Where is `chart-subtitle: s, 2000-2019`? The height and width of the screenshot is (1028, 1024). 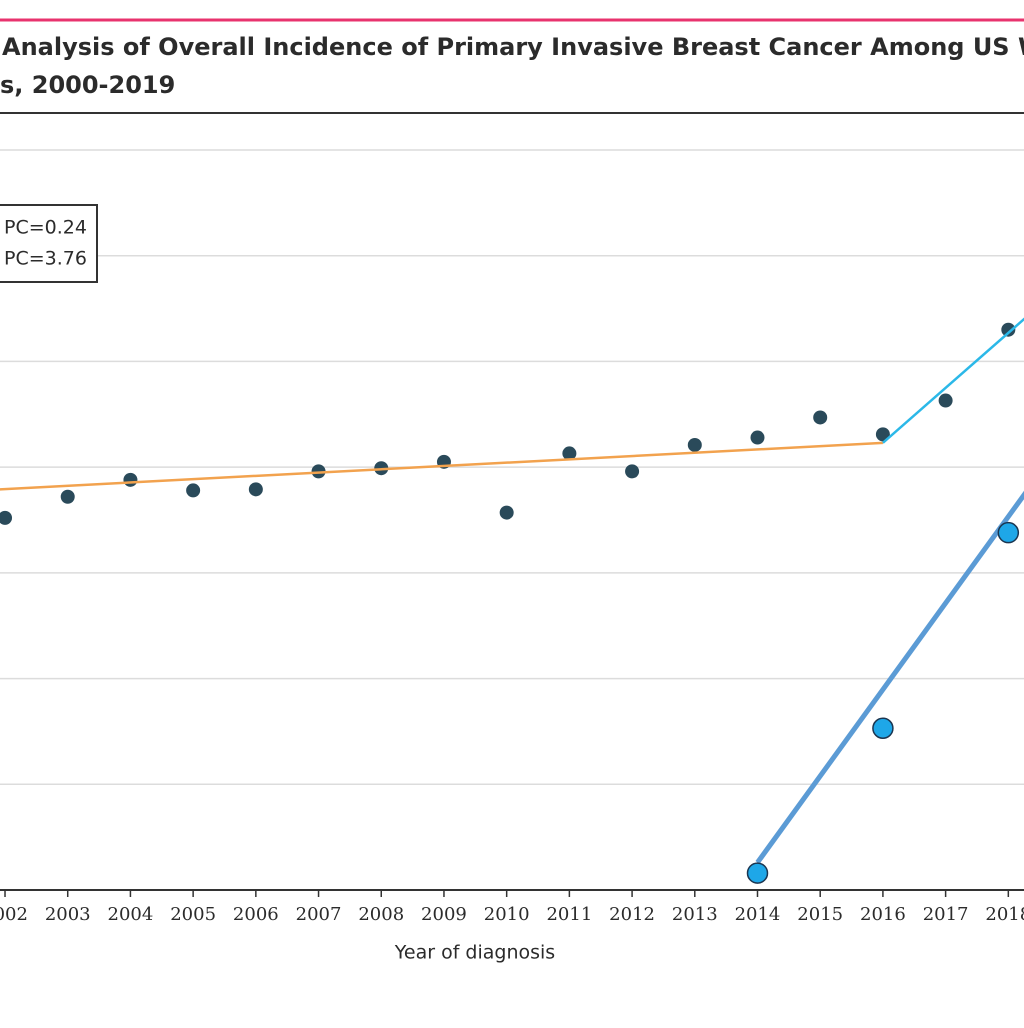 chart-subtitle: s, 2000-2019 is located at coordinates (87, 85).